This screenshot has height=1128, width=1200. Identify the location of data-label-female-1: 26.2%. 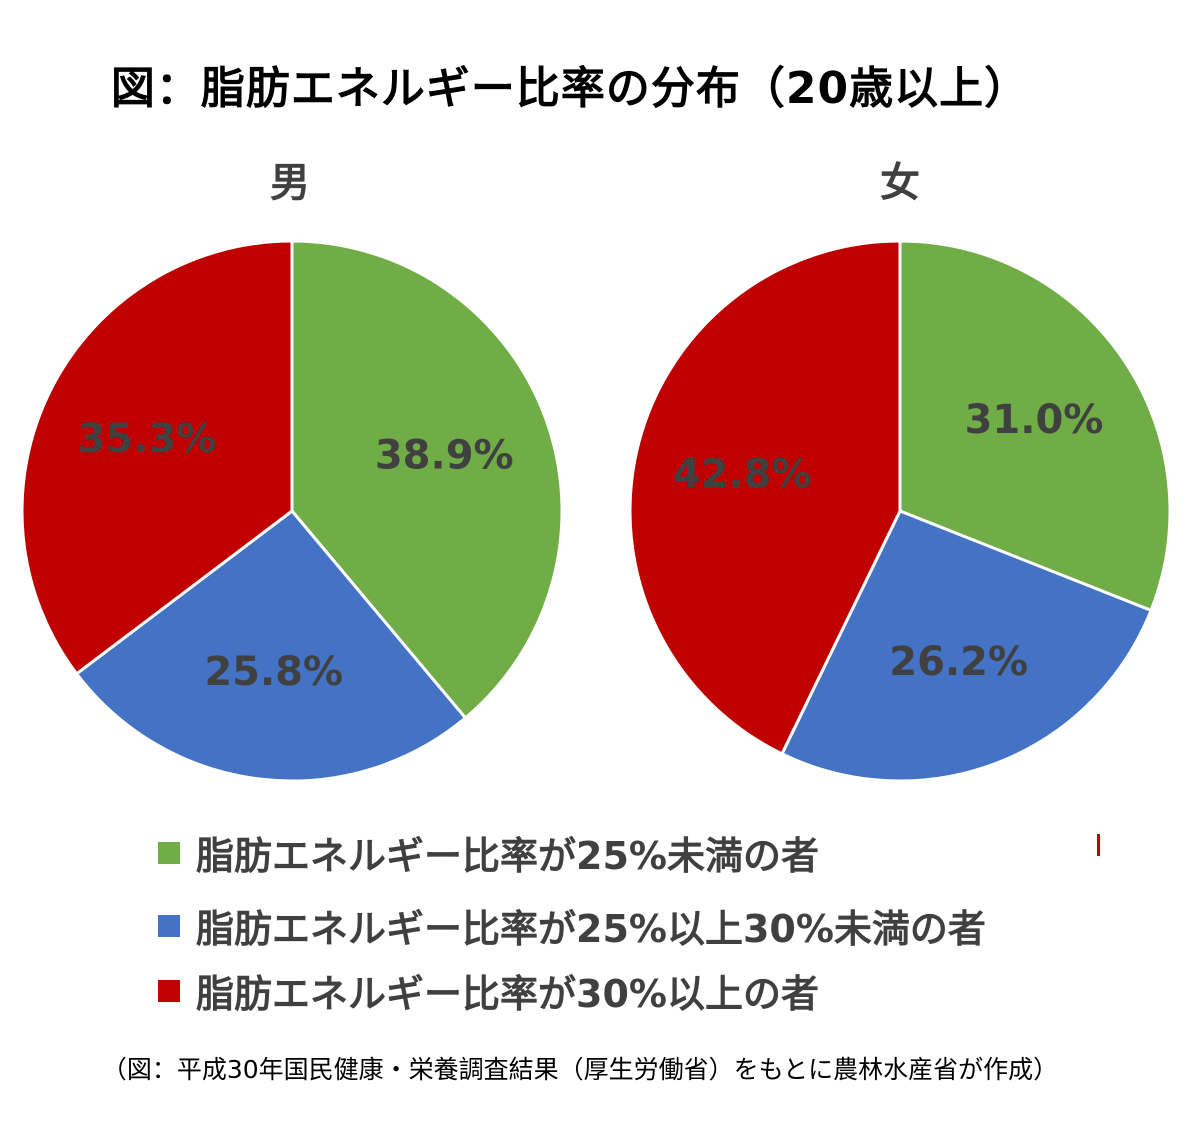
(958, 662).